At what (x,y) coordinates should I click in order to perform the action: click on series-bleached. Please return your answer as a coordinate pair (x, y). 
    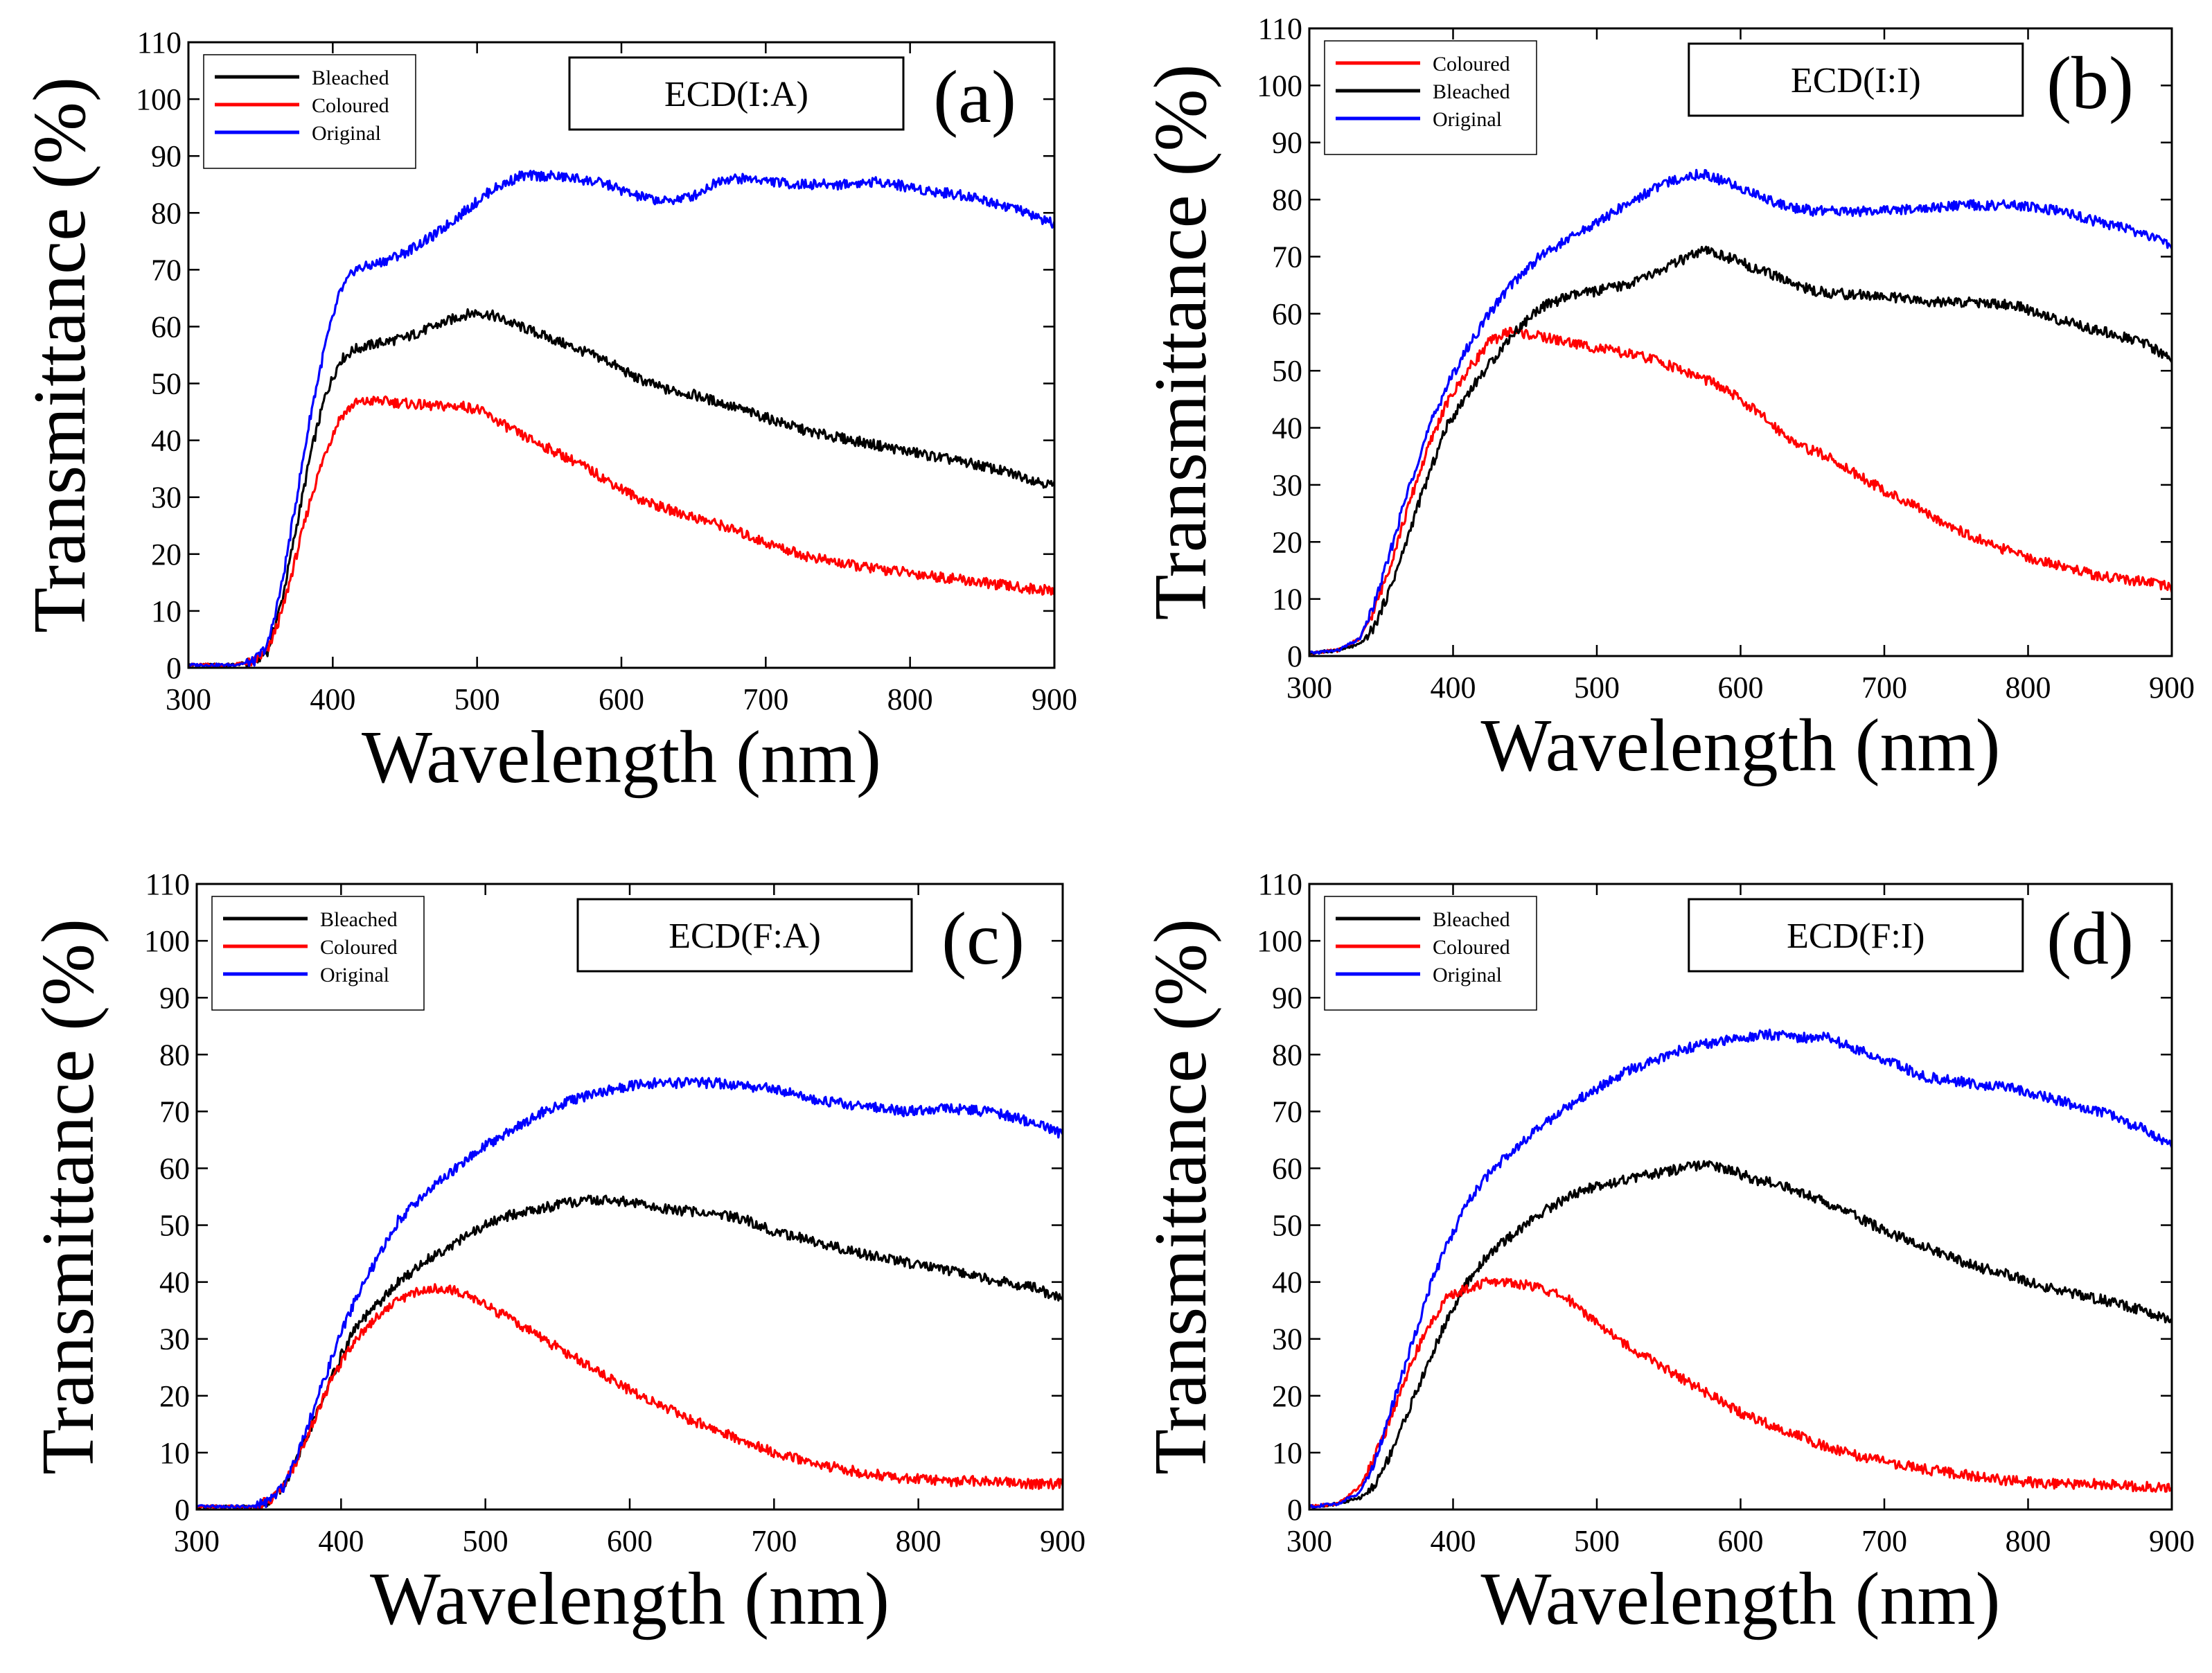
    Looking at the image, I should click on (1740, 1334).